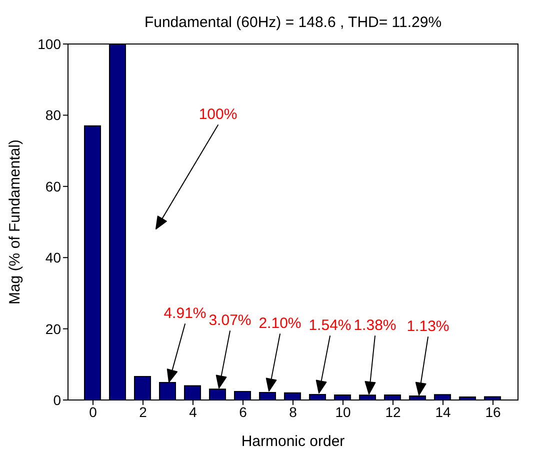 Image resolution: width=540 pixels, height=464 pixels. What do you see at coordinates (343, 412) in the screenshot?
I see `x-tick-label: 10` at bounding box center [343, 412].